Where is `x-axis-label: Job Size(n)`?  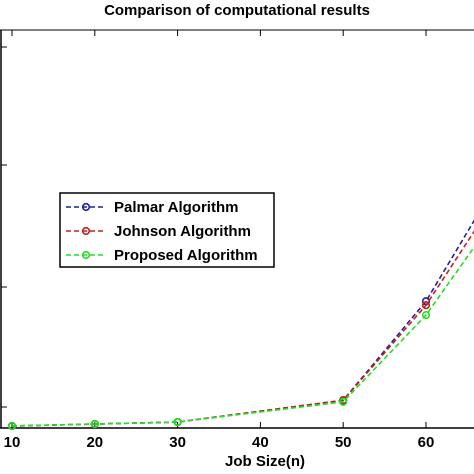 x-axis-label: Job Size(n) is located at coordinates (264, 461).